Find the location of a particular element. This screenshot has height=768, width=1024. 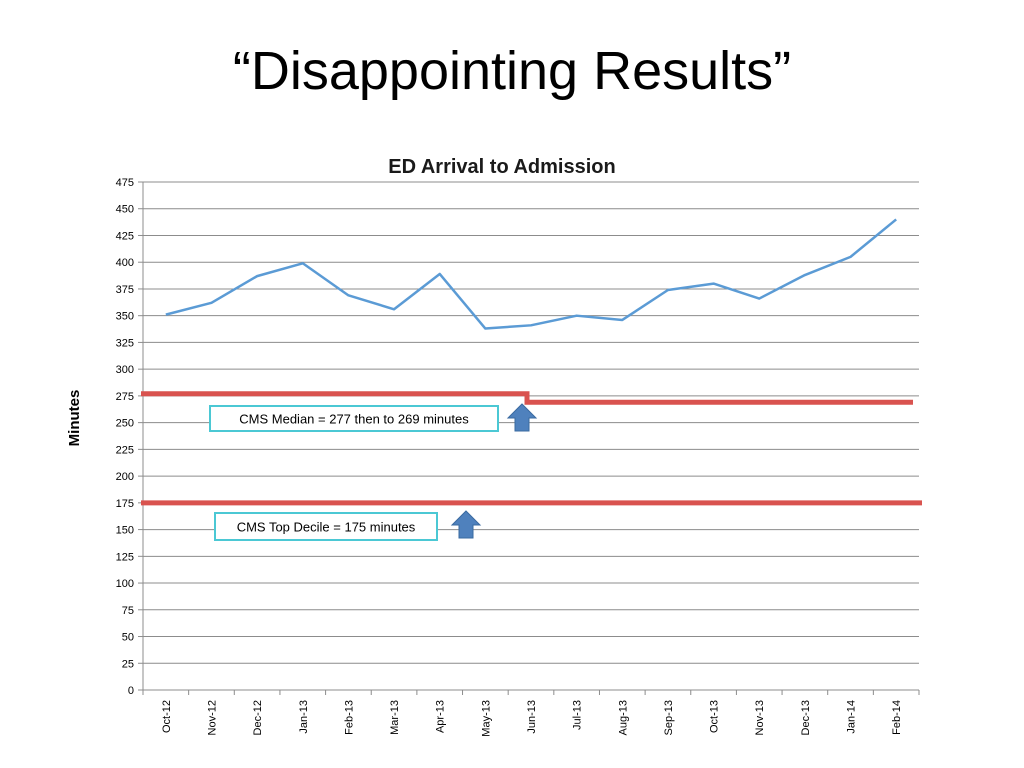

x-tick-label: May-13 is located at coordinates (486, 718).